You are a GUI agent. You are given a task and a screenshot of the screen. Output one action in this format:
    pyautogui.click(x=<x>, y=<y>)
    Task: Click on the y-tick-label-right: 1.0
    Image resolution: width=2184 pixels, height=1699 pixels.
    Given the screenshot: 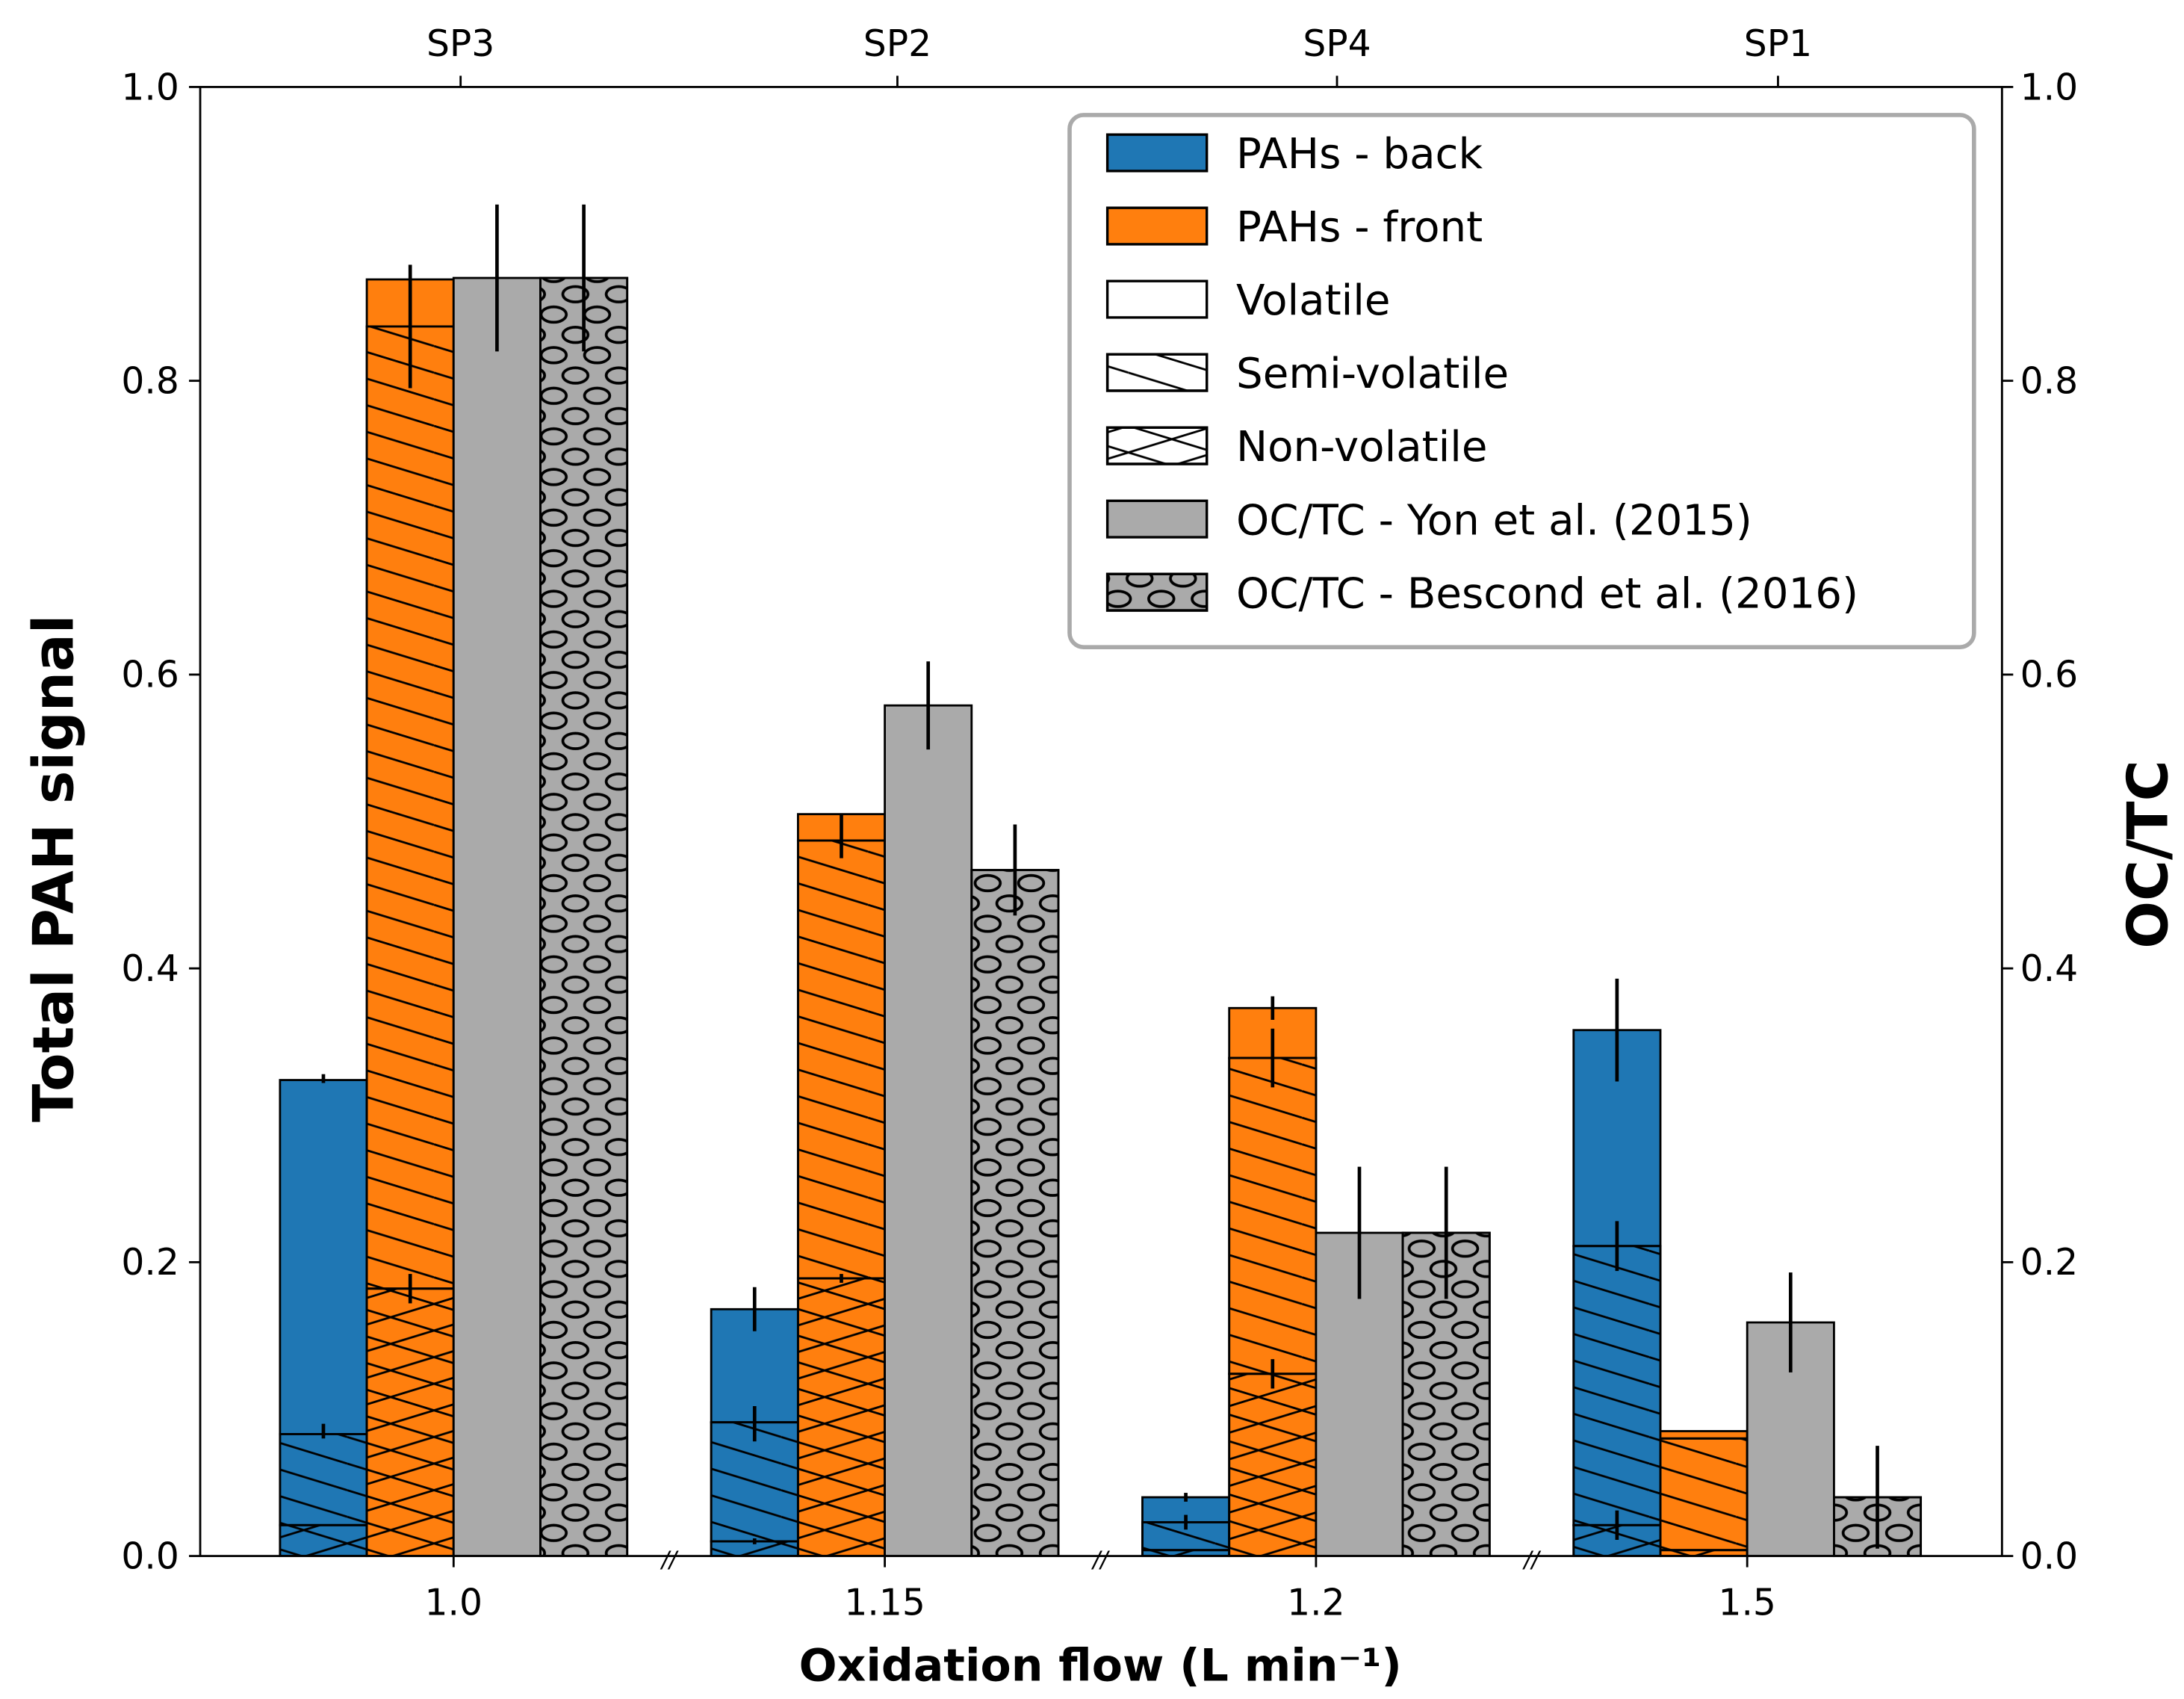 What is the action you would take?
    pyautogui.click(x=2049, y=87)
    